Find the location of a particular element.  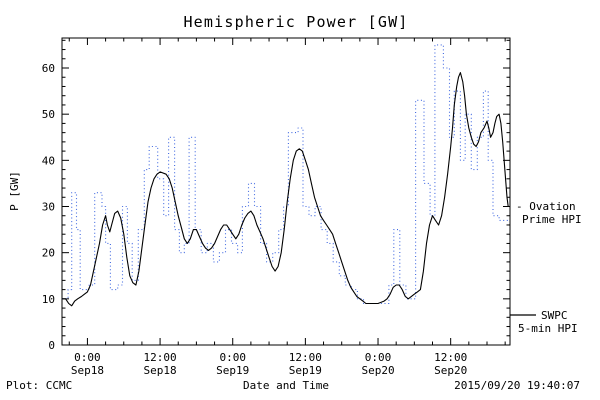

plot-source-text: Plot: CCMC is located at coordinates (39, 385).